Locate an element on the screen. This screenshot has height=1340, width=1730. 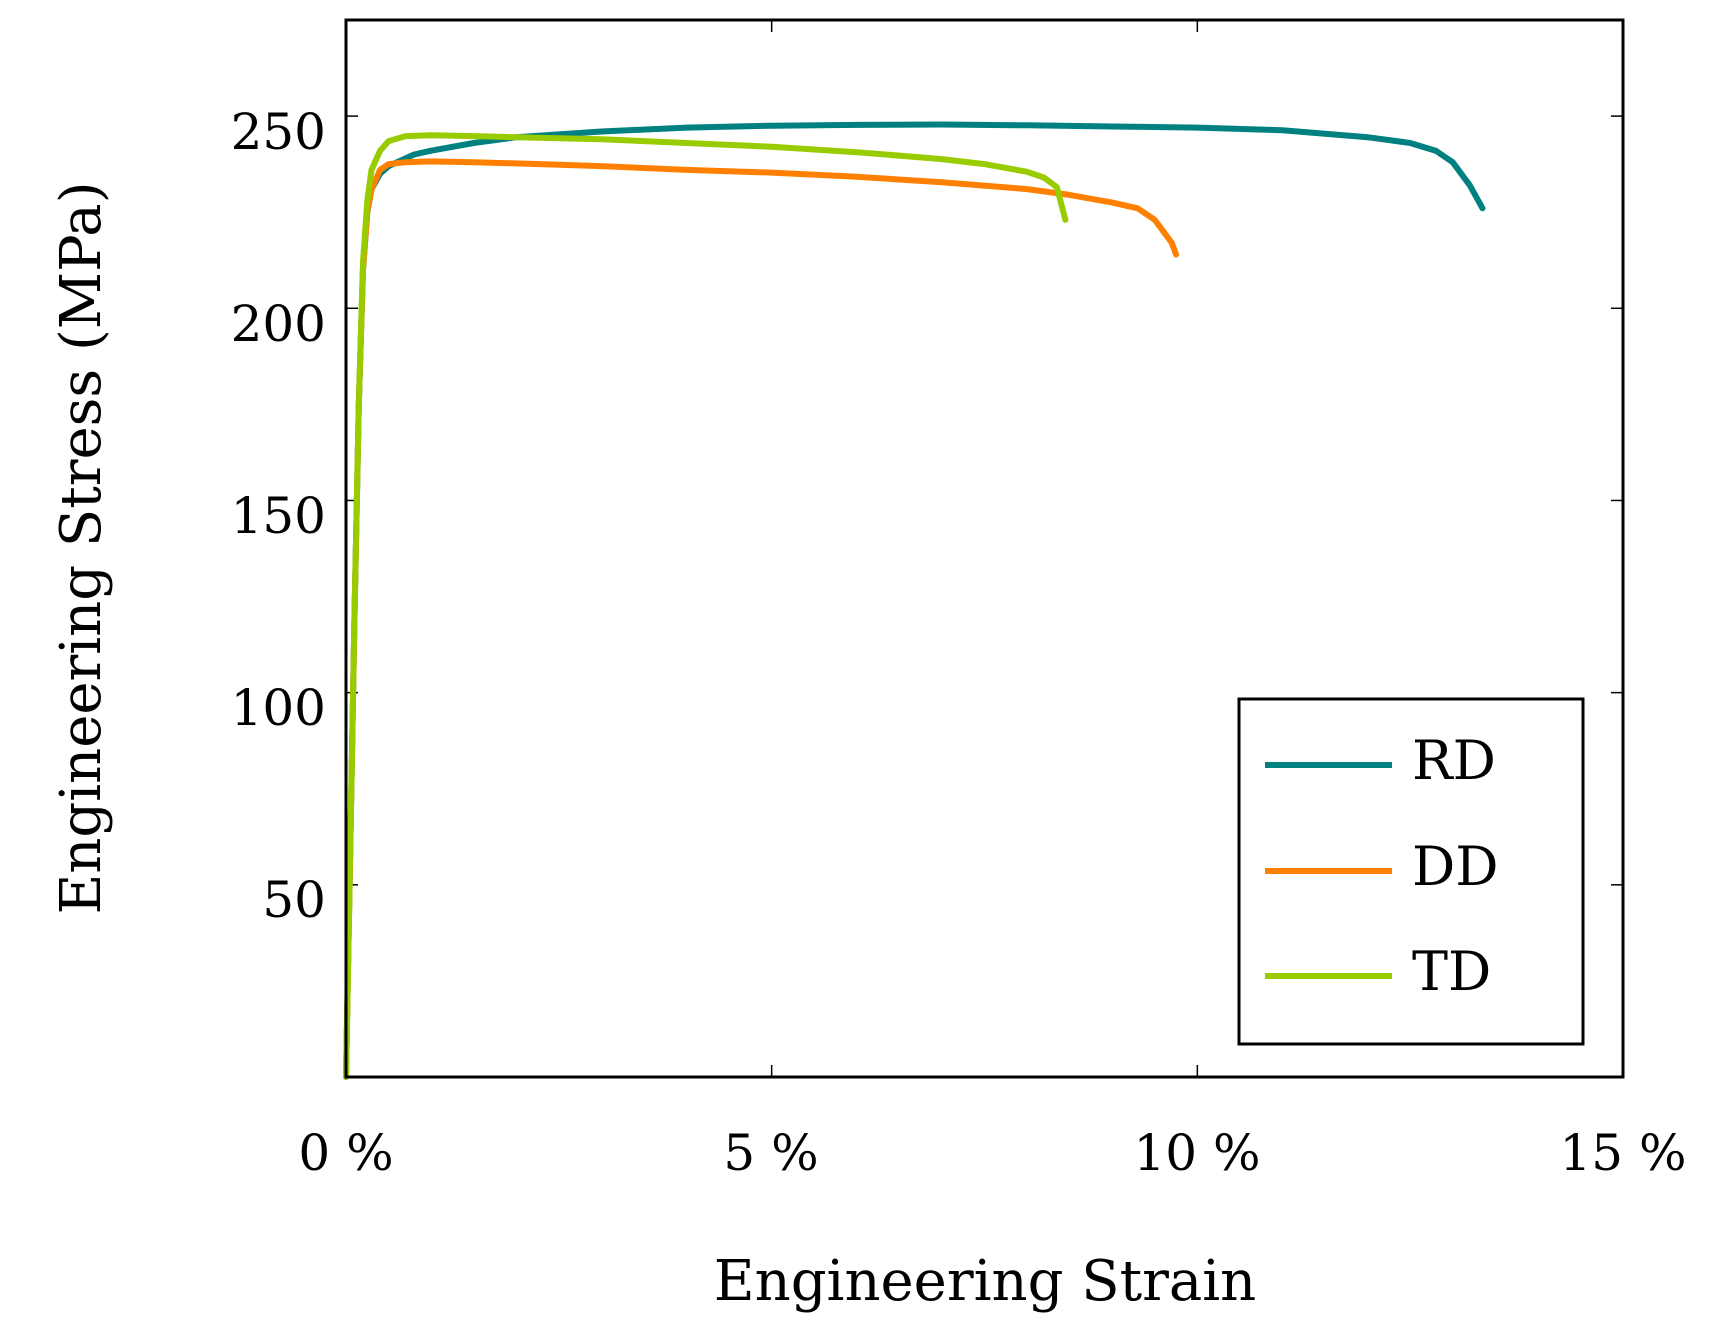
y-tick-label-100: 100 is located at coordinates (278, 708).